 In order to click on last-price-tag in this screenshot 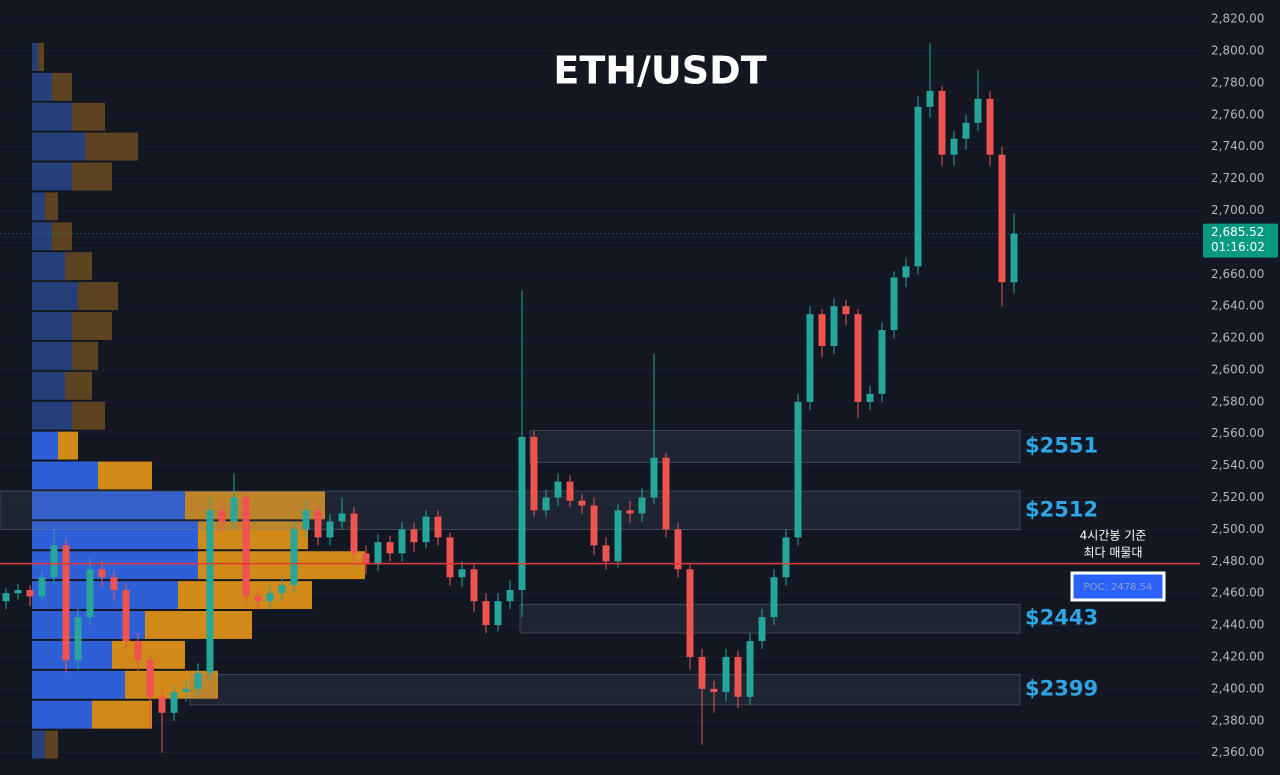, I will do `click(1240, 240)`.